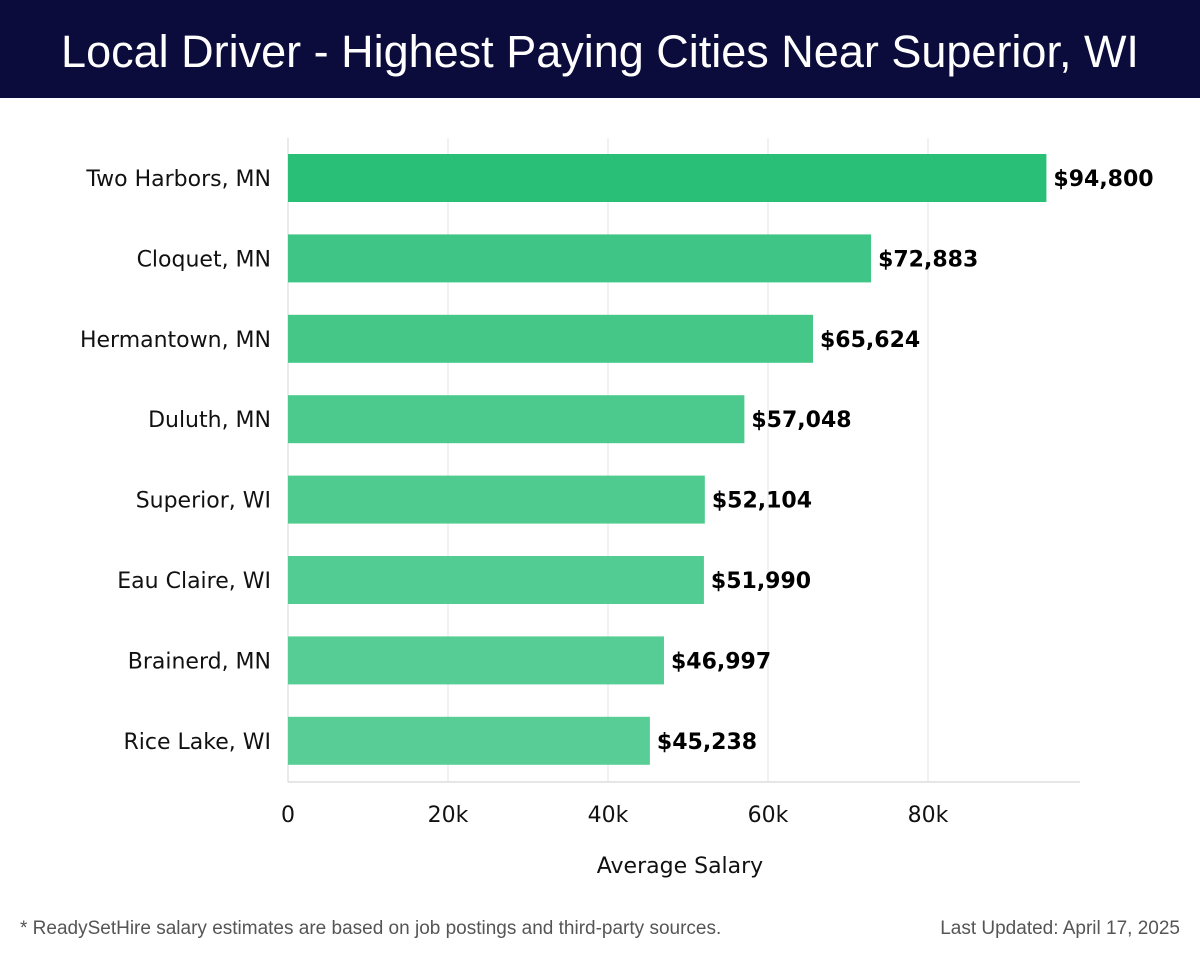 The image size is (1200, 958). Describe the element at coordinates (762, 501) in the screenshot. I see `data-label: $52,104` at that location.